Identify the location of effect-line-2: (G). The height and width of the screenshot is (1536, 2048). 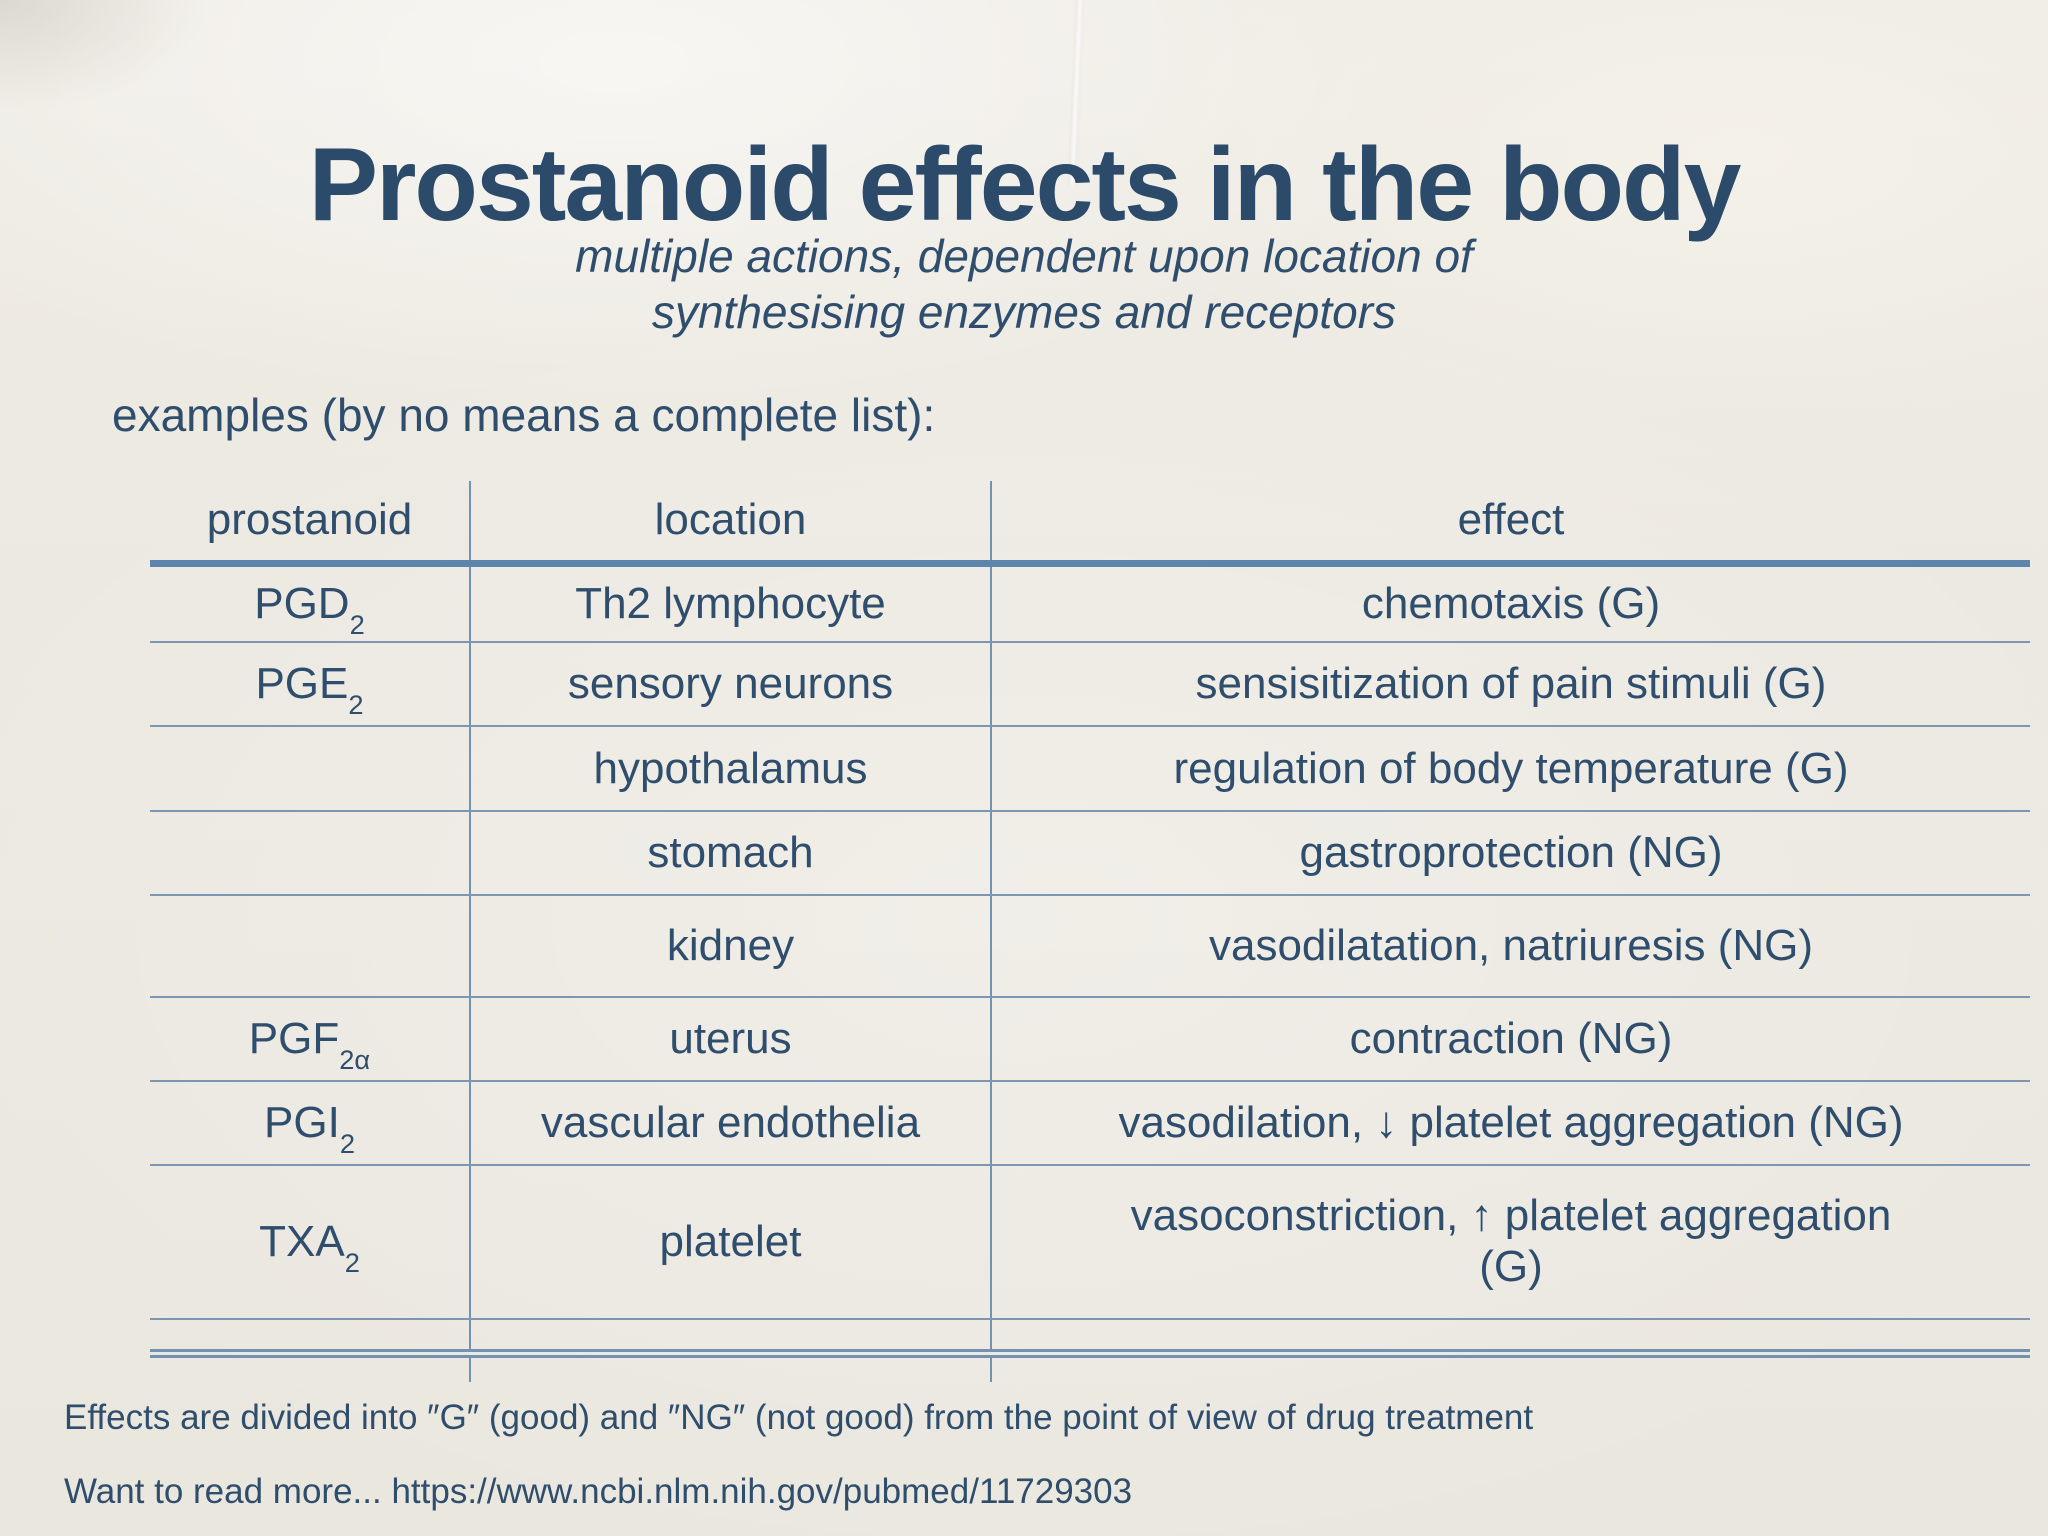
(1511, 1266).